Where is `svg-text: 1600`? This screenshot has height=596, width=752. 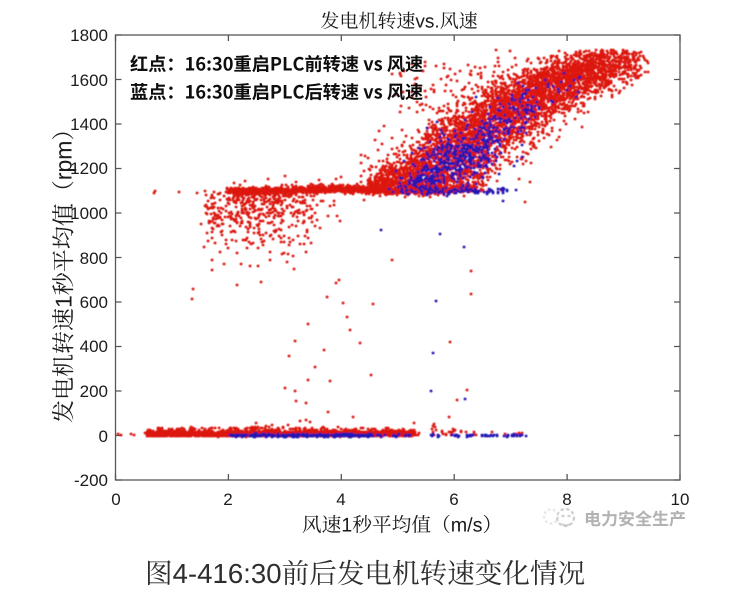 svg-text: 1600 is located at coordinates (89, 80).